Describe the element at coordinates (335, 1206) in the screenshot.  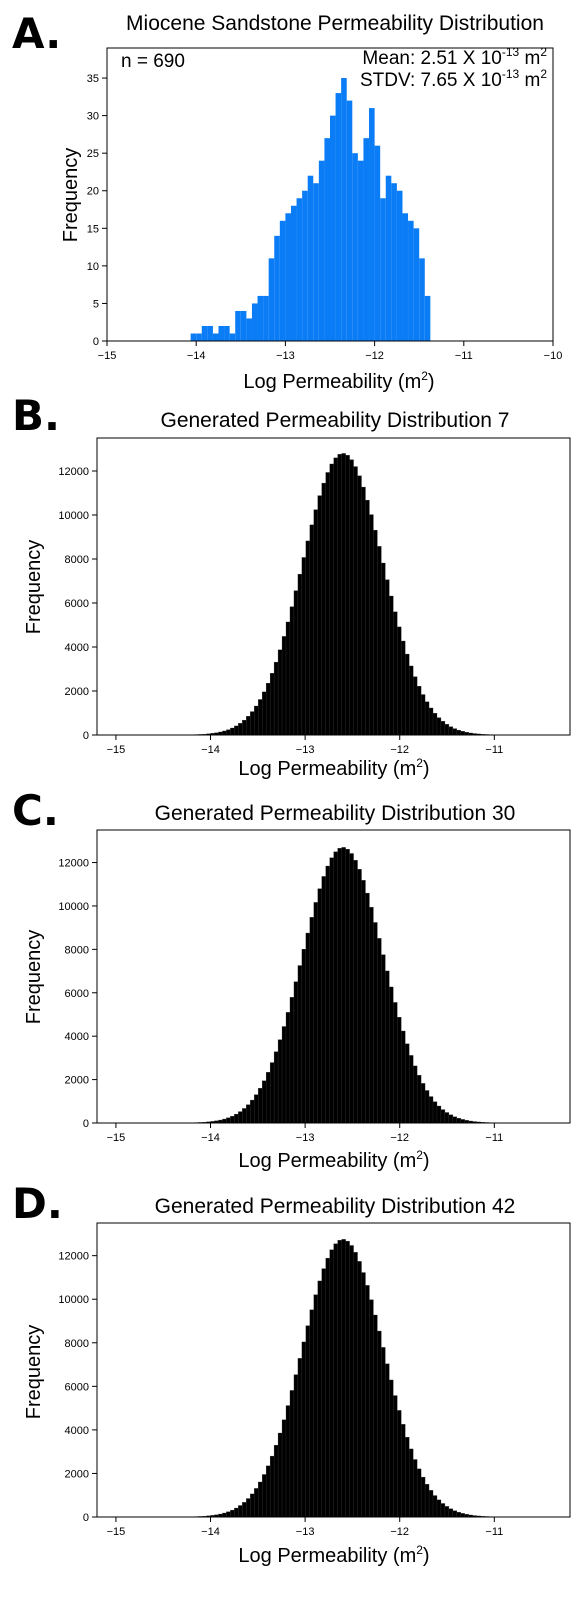
I see `chart-title: Generated Permeability Distribution 42` at that location.